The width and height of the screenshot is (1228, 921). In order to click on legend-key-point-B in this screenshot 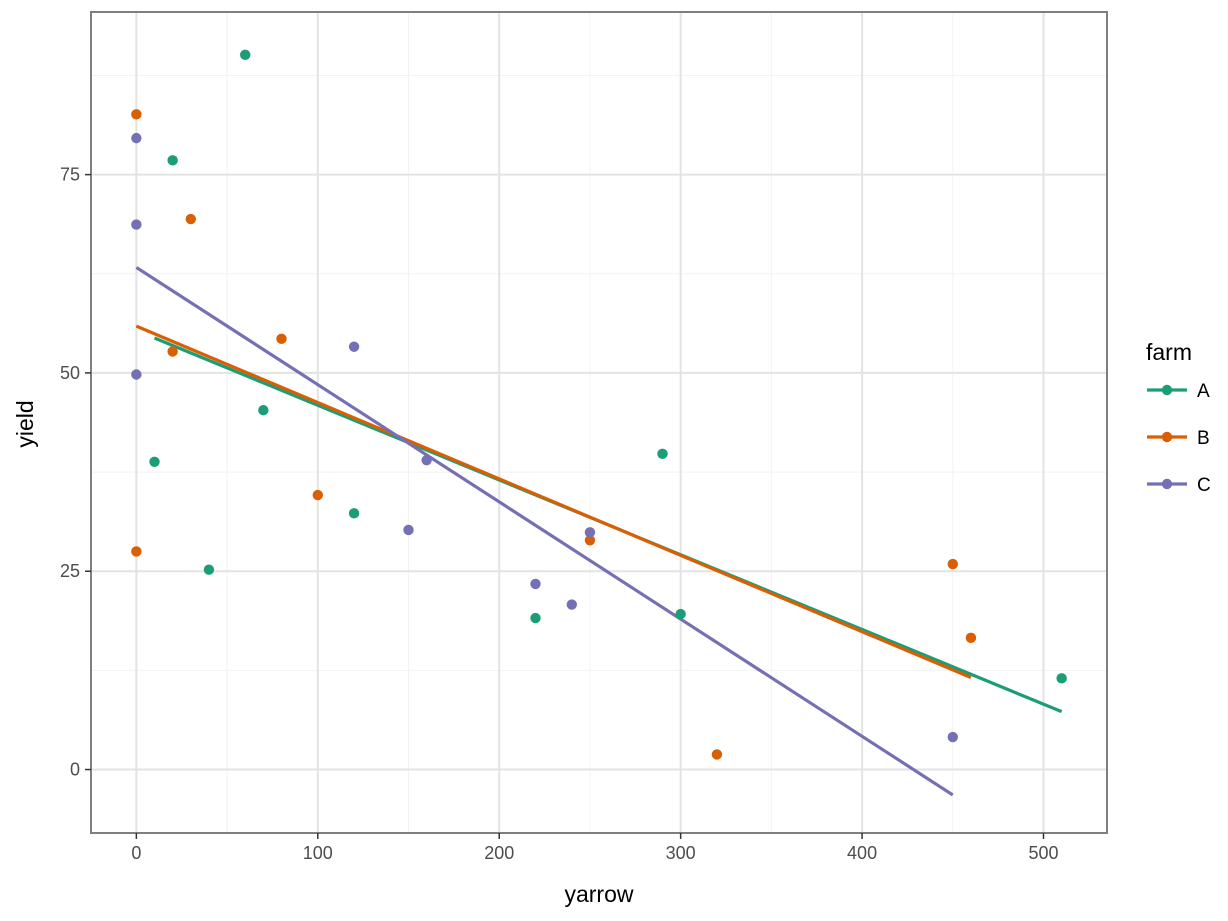, I will do `click(1167, 437)`.